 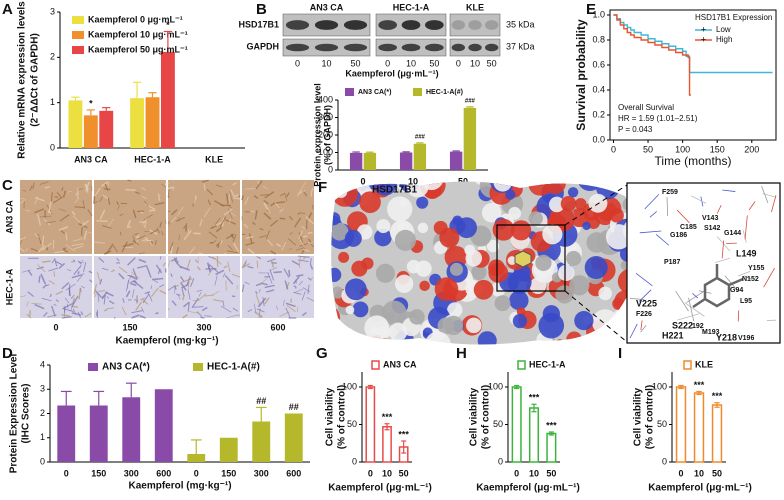 I want to click on inset-frame, so click(x=703, y=263).